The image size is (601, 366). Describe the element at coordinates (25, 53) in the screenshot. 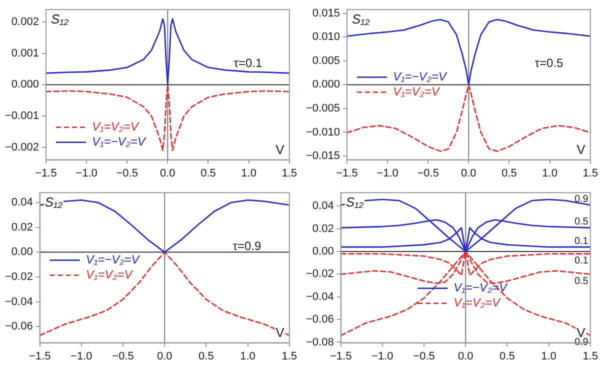

I see `y-tick-label: 0.001` at that location.